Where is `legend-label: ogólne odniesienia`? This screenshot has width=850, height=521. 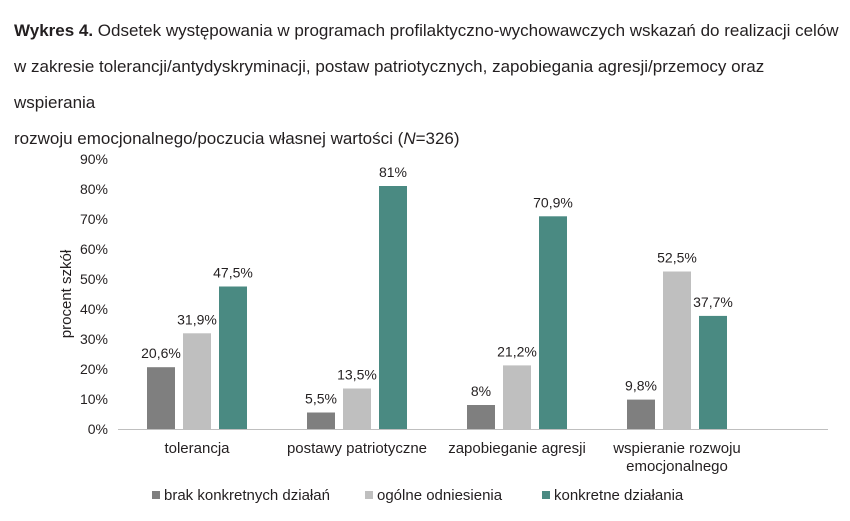 legend-label: ogólne odniesienia is located at coordinates (440, 495).